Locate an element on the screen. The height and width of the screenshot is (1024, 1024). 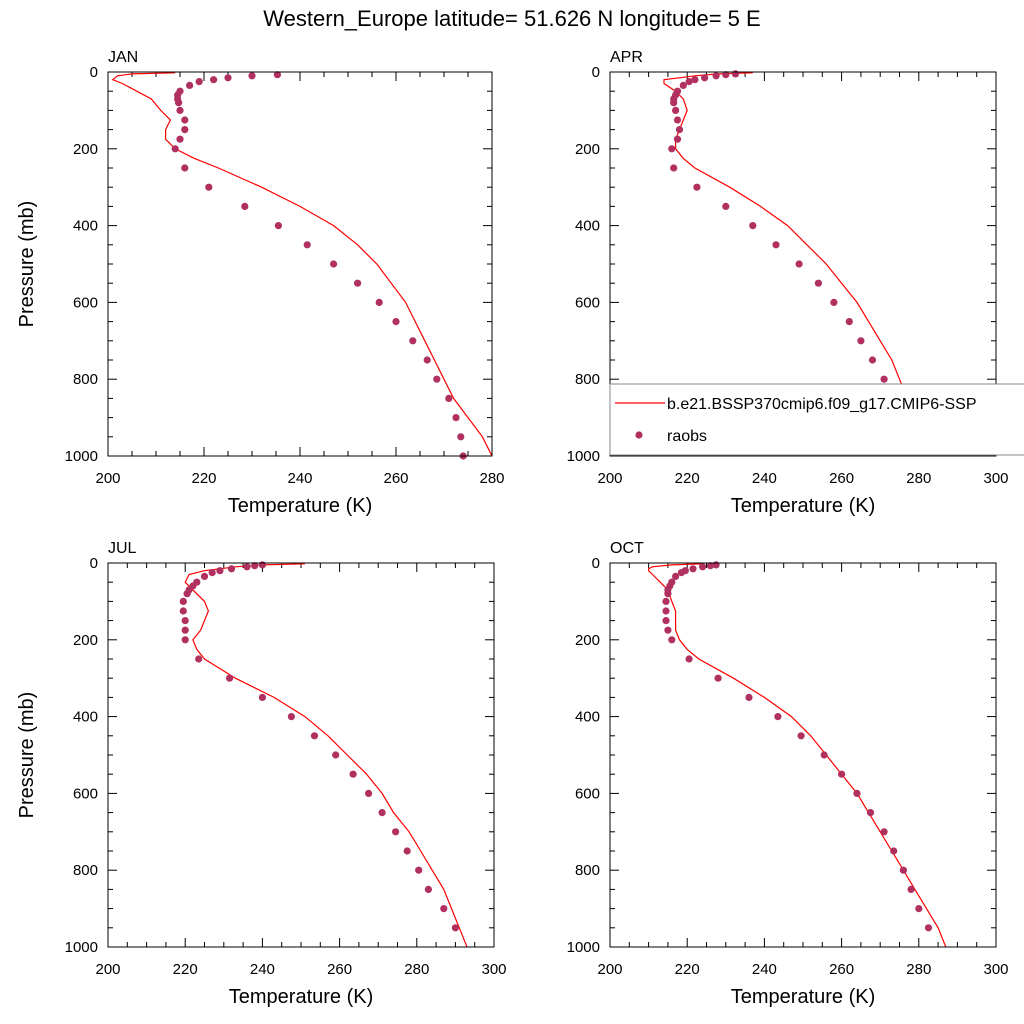
y-axis-title: Pressure (mb) is located at coordinates (27, 755).